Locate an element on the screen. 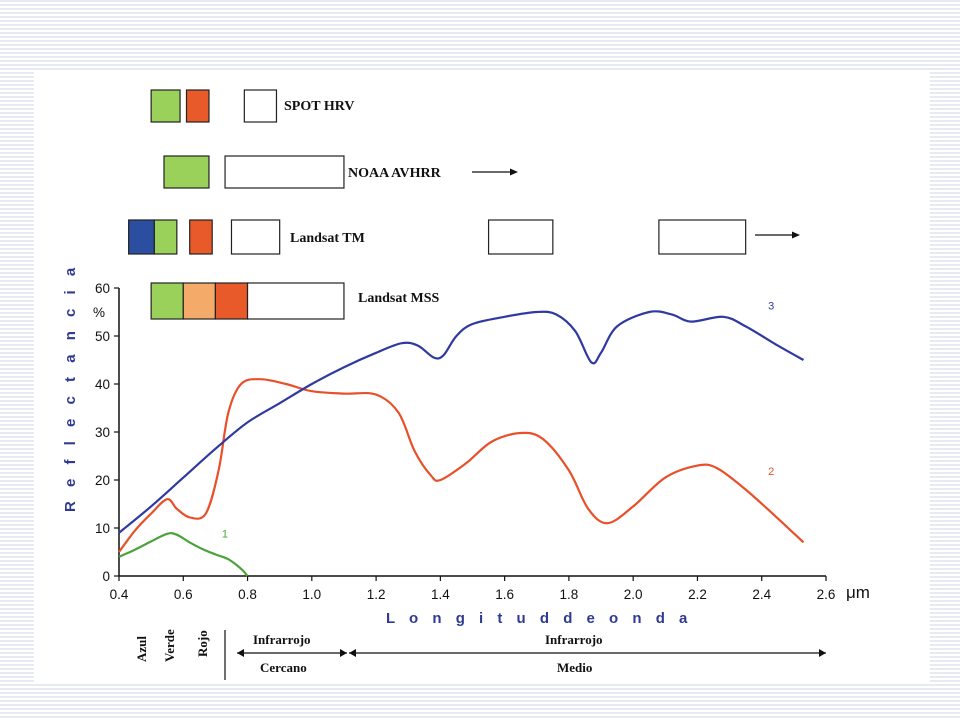 The image size is (960, 720). series-label-1: 1 is located at coordinates (225, 535).